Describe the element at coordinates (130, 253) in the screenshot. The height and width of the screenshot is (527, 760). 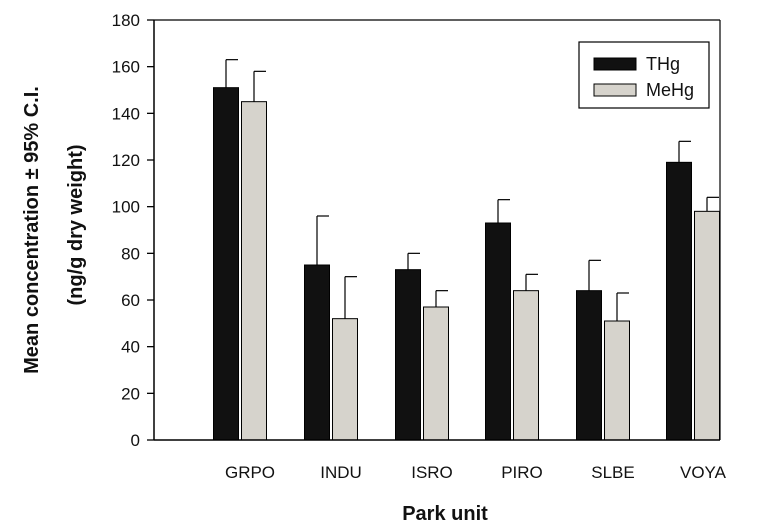
I see `y-tick-label: 80` at that location.